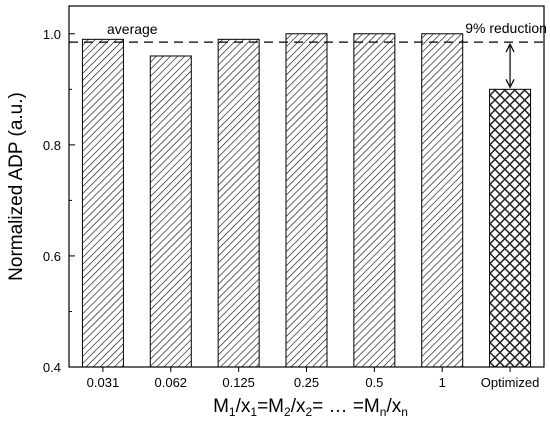  I want to click on bar-0.25, so click(306, 200).